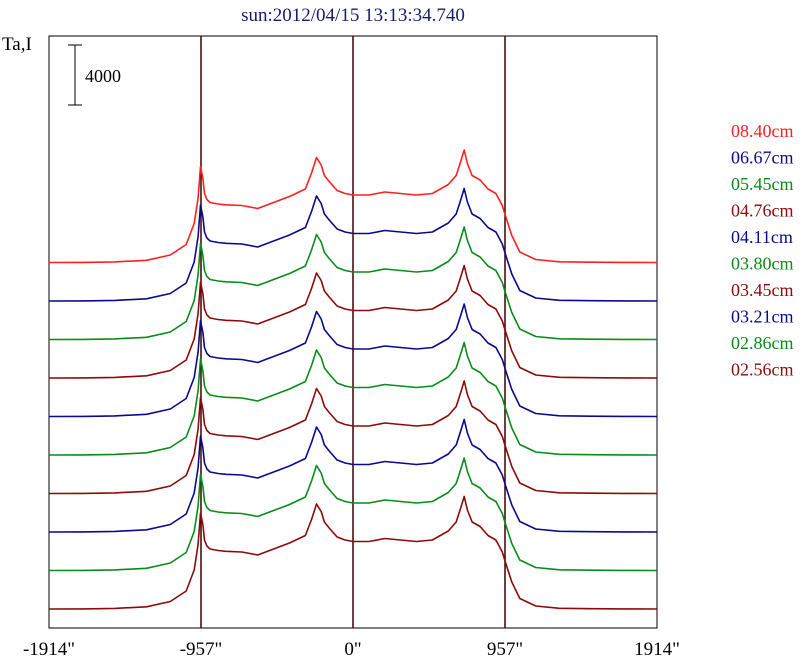  What do you see at coordinates (762, 264) in the screenshot?
I see `legend-item: 03.80cm` at bounding box center [762, 264].